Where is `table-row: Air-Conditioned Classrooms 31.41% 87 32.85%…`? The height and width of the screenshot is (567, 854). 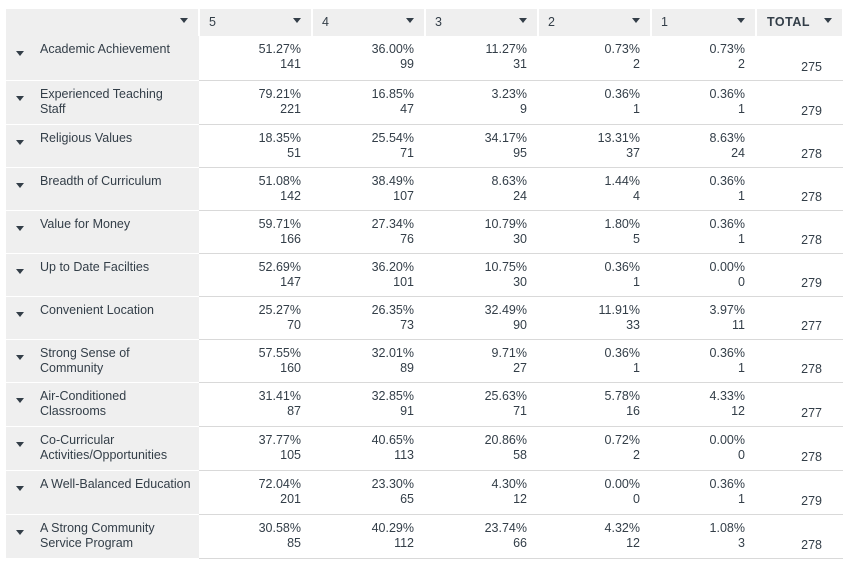
table-row: Air-Conditioned Classrooms 31.41% 87 32.85%… is located at coordinates (424, 404).